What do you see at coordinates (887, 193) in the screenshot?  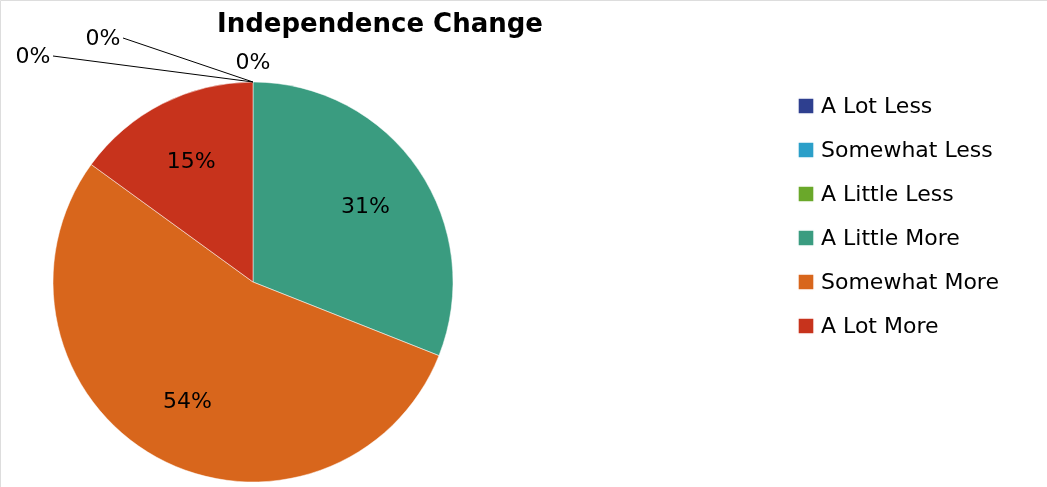 I see `legend-label: A Little Less` at bounding box center [887, 193].